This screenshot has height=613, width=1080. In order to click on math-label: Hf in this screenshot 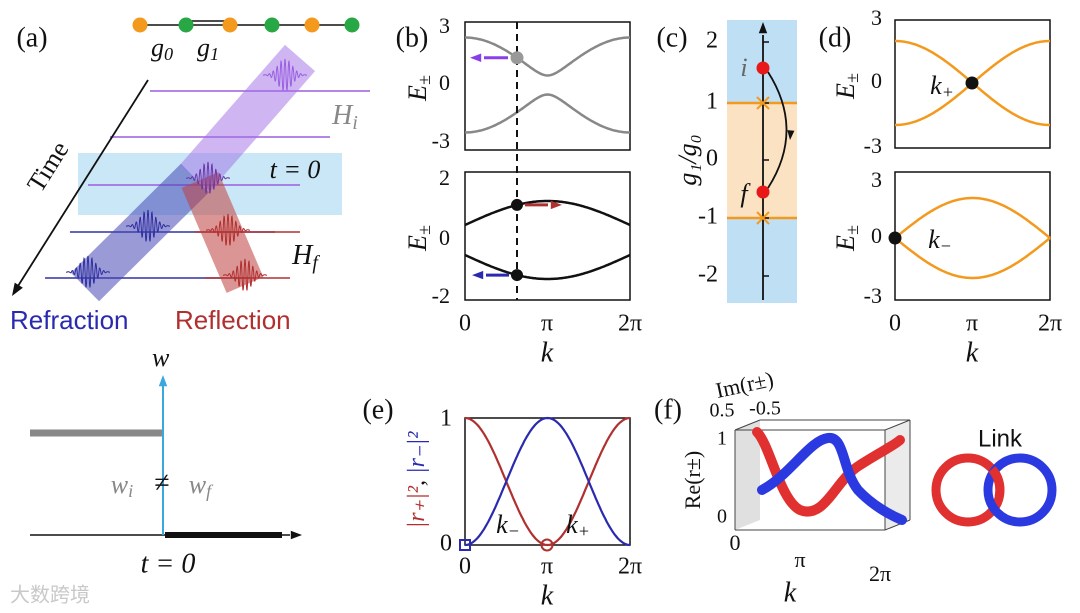, I will do `click(305, 256)`.